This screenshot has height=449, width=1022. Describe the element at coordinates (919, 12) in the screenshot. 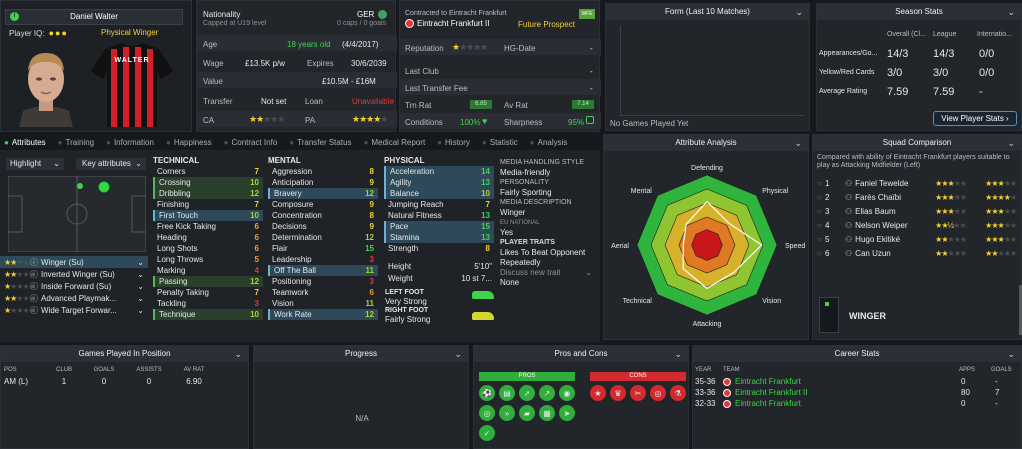

I see `season-header: Season Stats ⌄` at that location.